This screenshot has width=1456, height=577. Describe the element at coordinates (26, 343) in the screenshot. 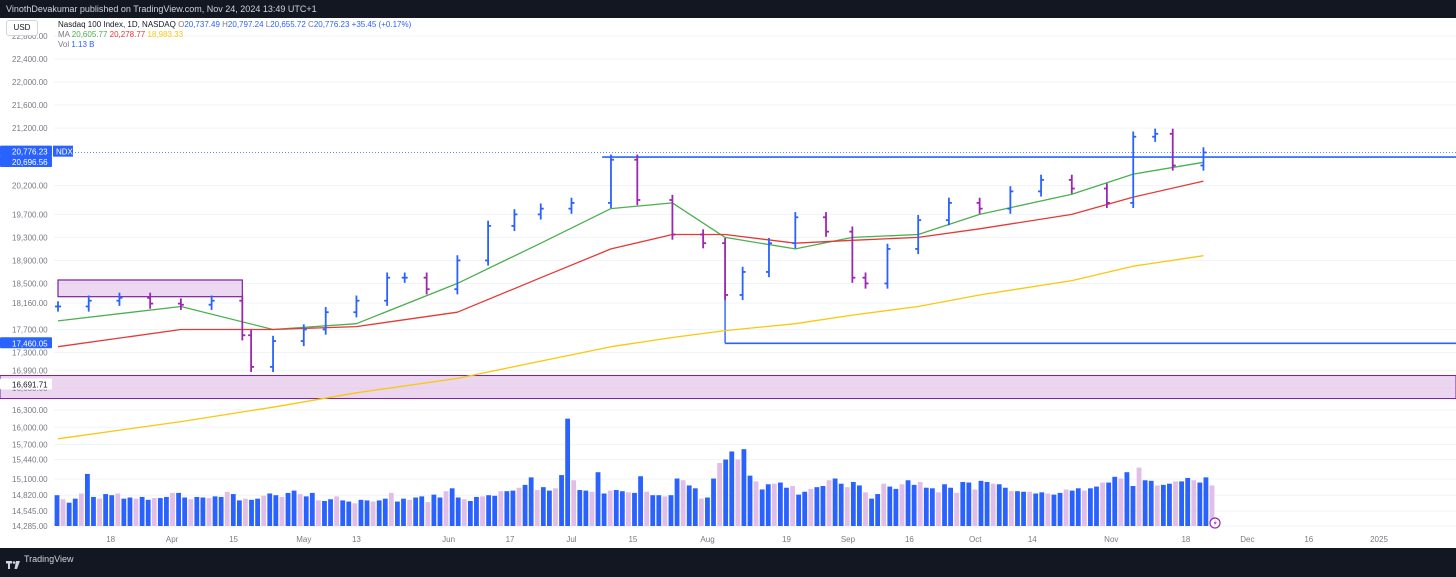

I see `support-tag-bg` at that location.